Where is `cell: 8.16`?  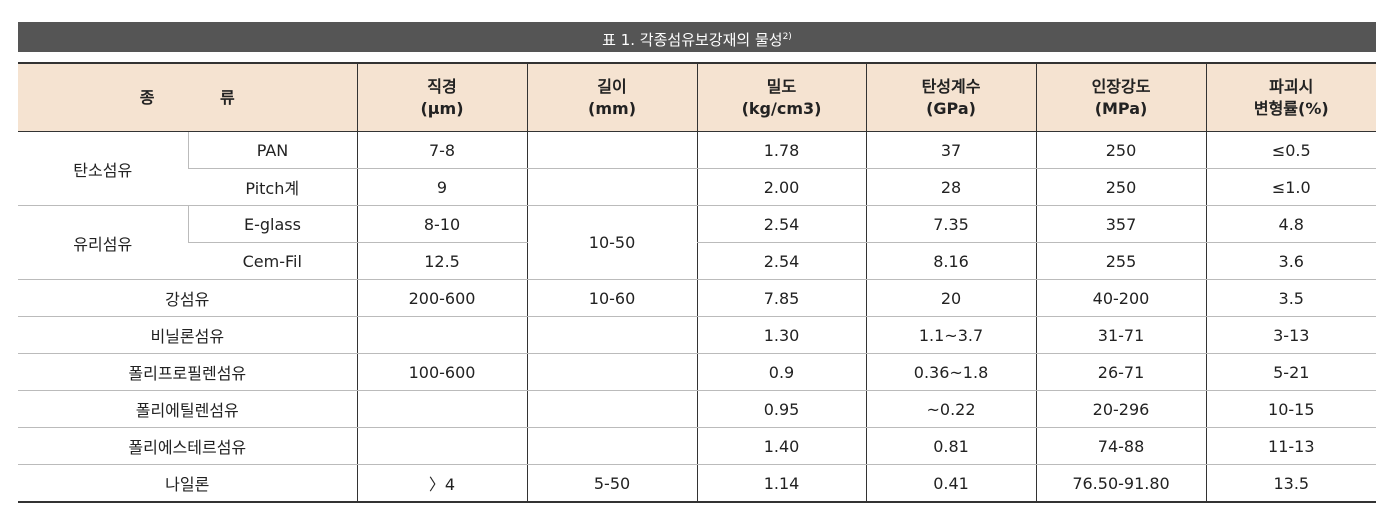 cell: 8.16 is located at coordinates (951, 261).